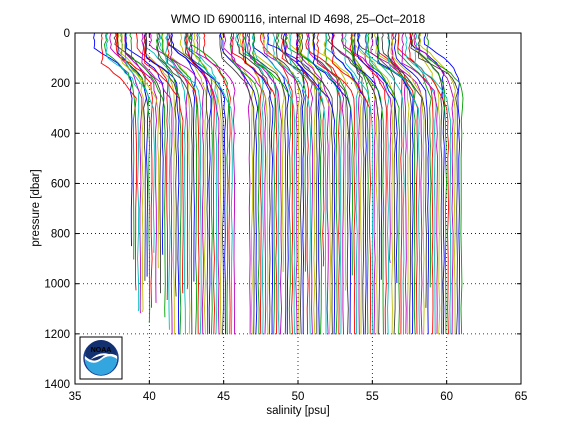  I want to click on y-axis-label: pressure [dbar], so click(36, 207).